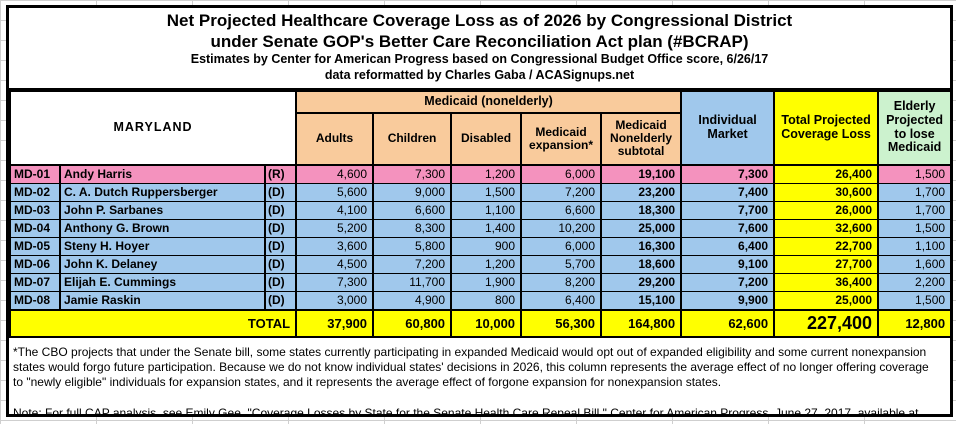  What do you see at coordinates (35, 282) in the screenshot?
I see `cell-district: MD-07` at bounding box center [35, 282].